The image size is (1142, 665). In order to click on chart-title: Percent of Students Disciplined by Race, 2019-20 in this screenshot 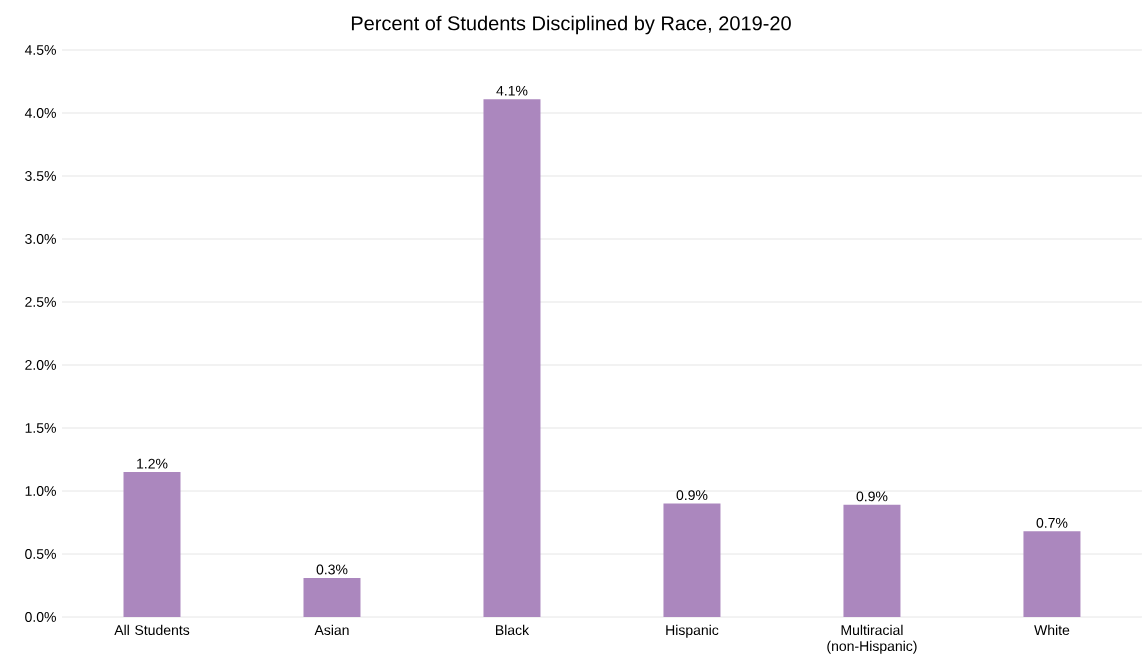, I will do `click(571, 25)`.